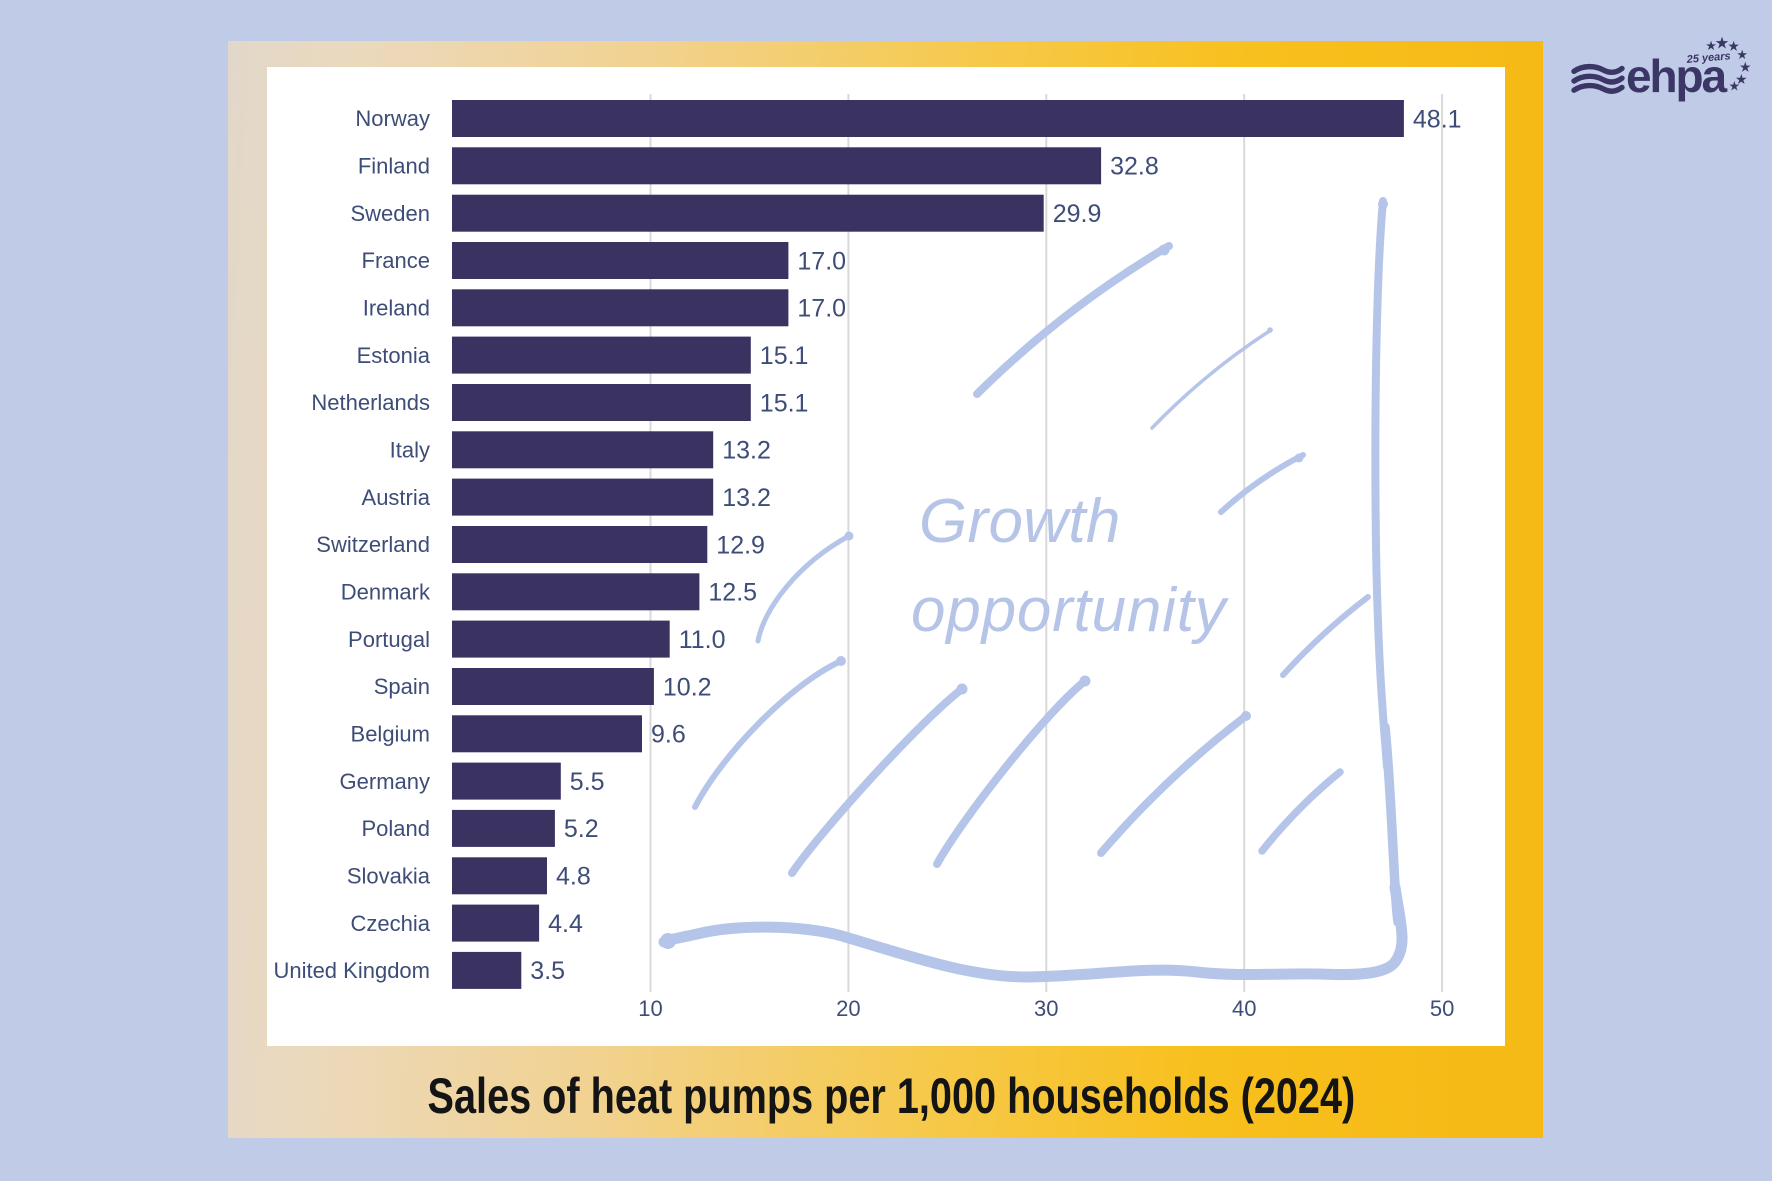 The height and width of the screenshot is (1181, 1772). What do you see at coordinates (1442, 1008) in the screenshot?
I see `svg-text: 50` at bounding box center [1442, 1008].